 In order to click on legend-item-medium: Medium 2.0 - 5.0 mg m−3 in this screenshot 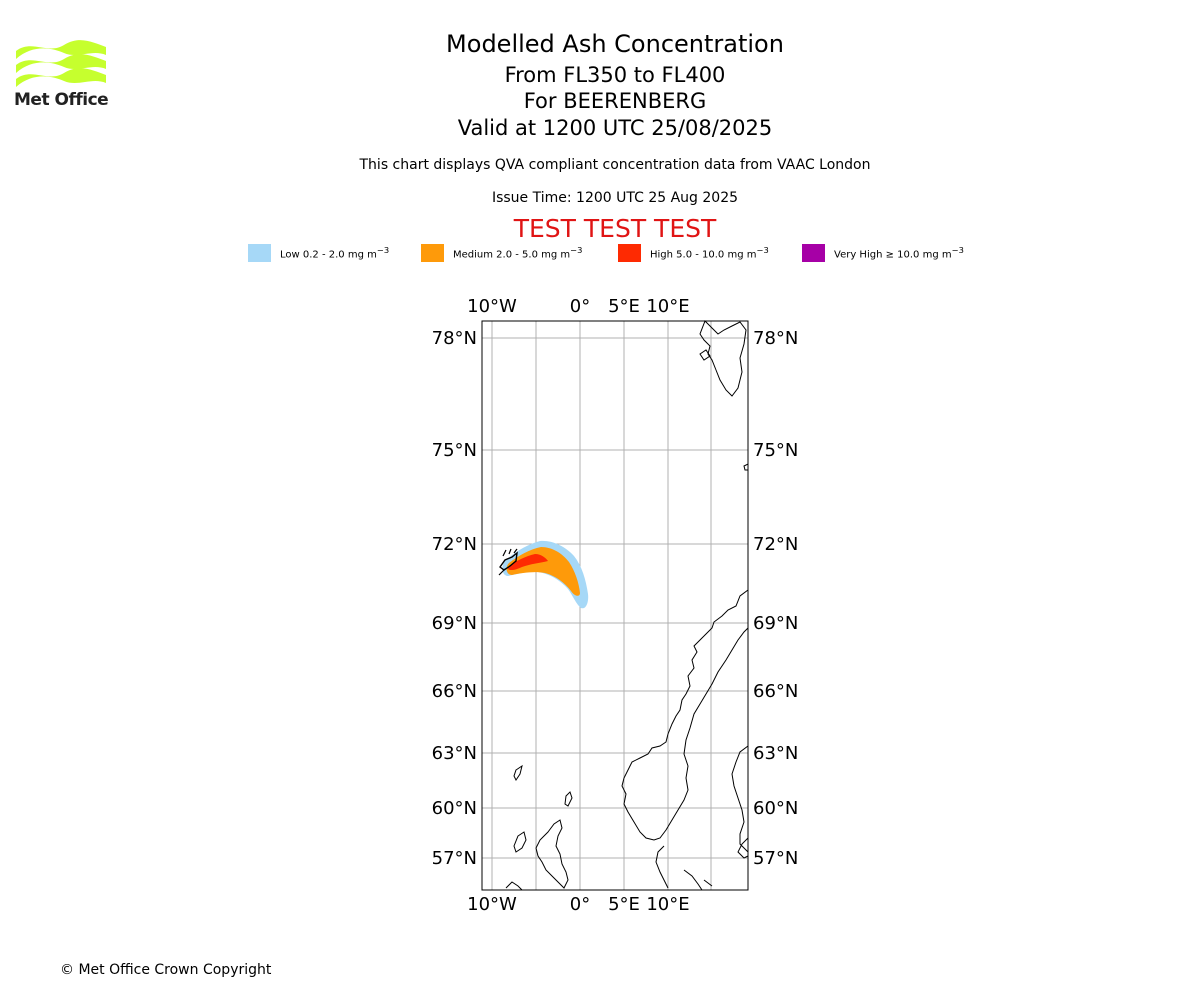, I will do `click(501, 253)`.